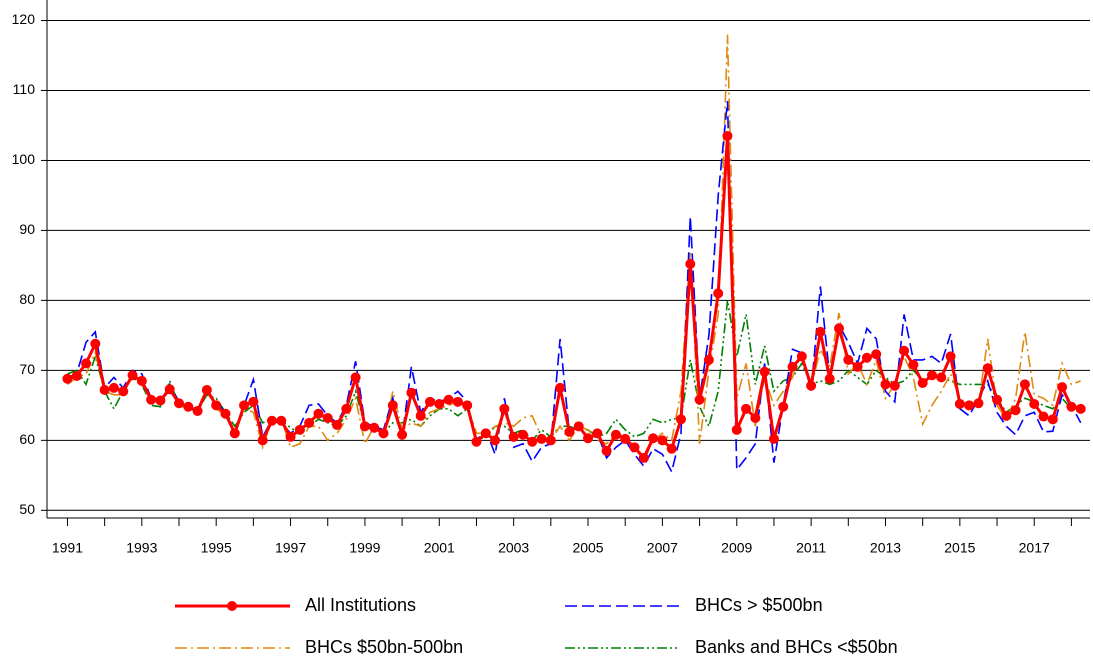  What do you see at coordinates (513, 548) in the screenshot?
I see `x-tick-label: 2003` at bounding box center [513, 548].